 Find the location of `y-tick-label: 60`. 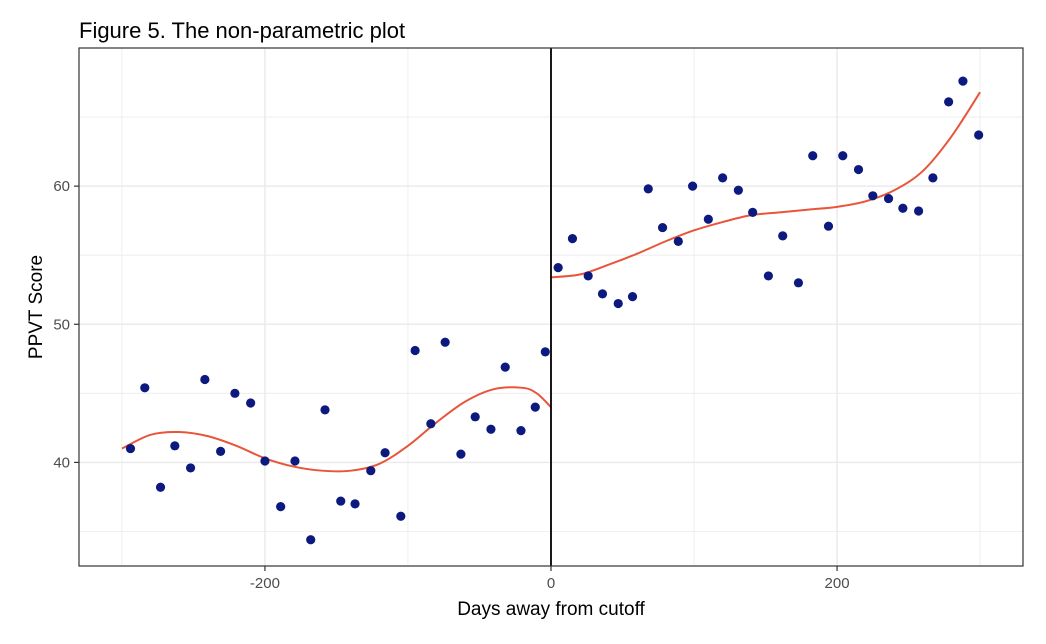

y-tick-label: 60 is located at coordinates (61, 186).